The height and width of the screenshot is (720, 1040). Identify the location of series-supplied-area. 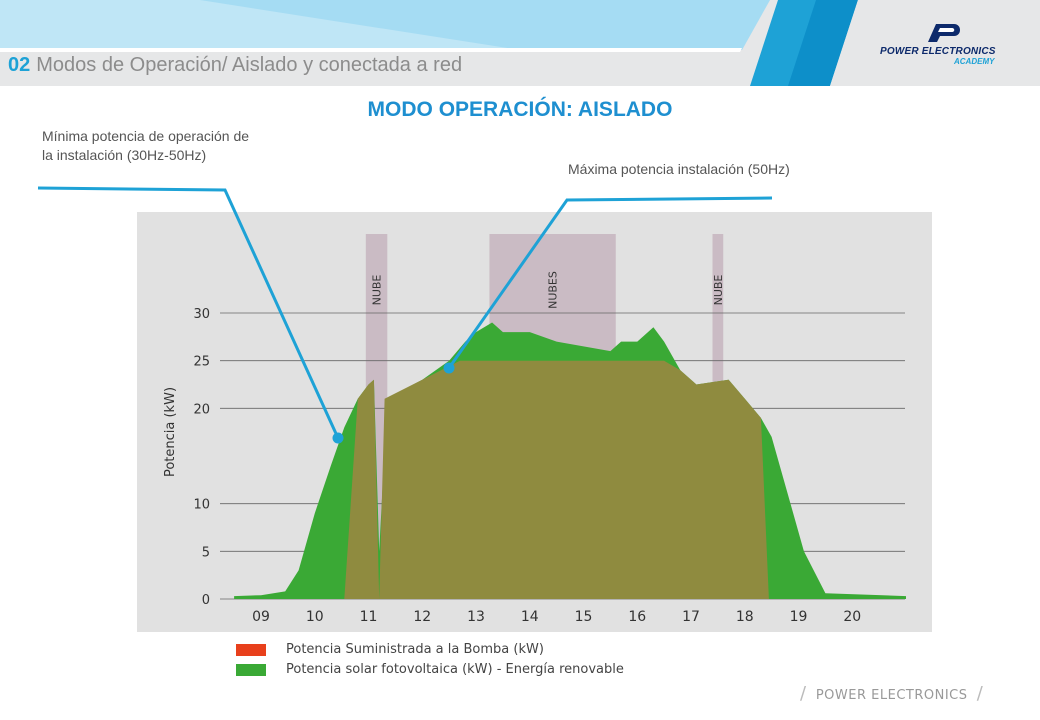
(556, 479).